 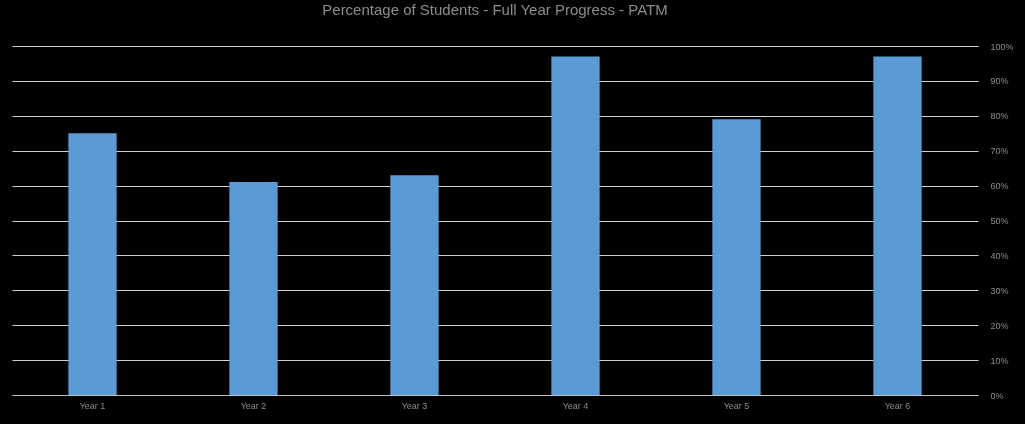 What do you see at coordinates (997, 395) in the screenshot?
I see `y-tick-label: 0%` at bounding box center [997, 395].